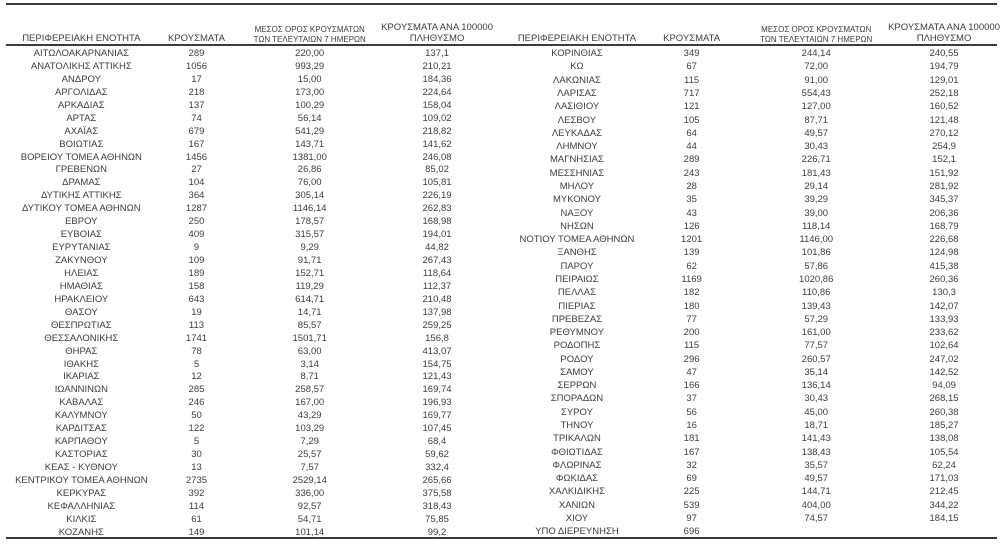 The width and height of the screenshot is (1000, 545). I want to click on table-row: ΚΟΡΙΝΘΙΑΣ 349 244,14 240,55, so click(757, 54).